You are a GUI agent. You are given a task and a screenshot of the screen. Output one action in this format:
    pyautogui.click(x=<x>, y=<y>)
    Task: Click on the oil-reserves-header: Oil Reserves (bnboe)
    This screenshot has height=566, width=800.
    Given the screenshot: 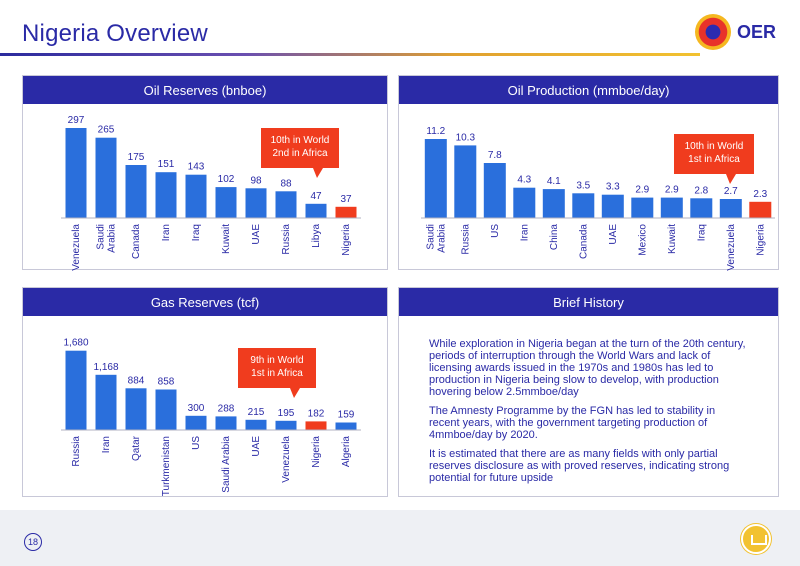 What is the action you would take?
    pyautogui.click(x=205, y=90)
    